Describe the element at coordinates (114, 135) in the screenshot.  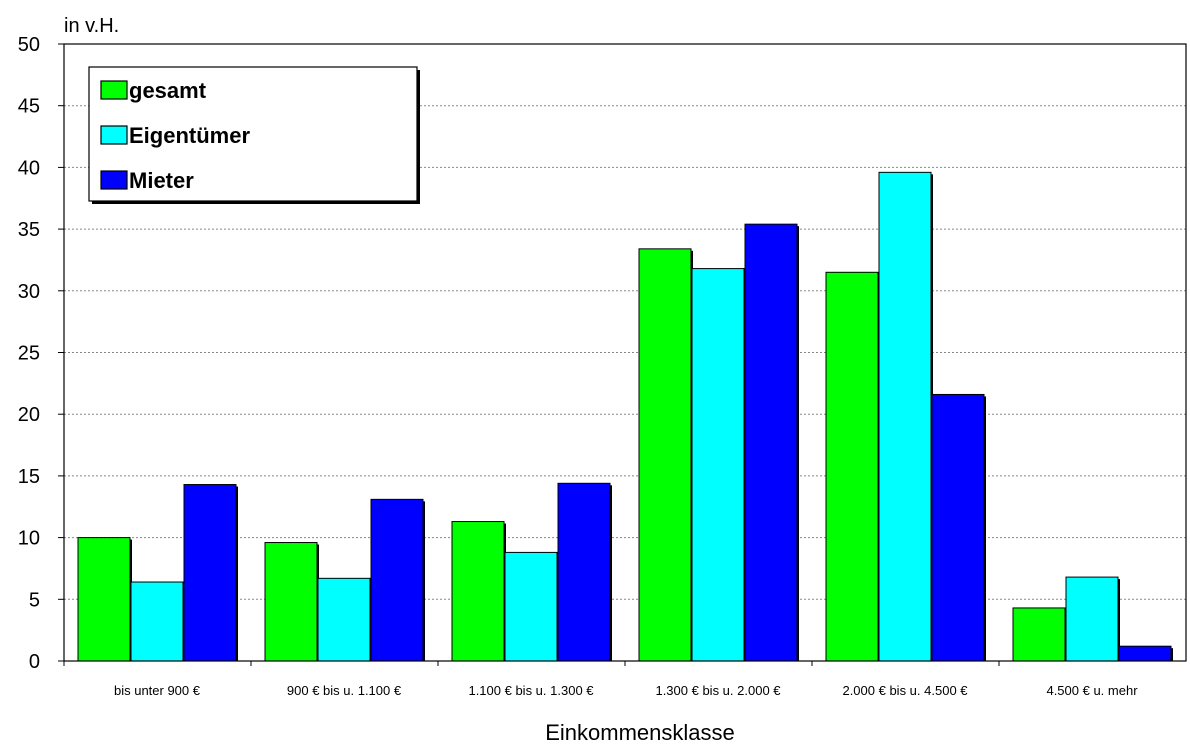
I see `legend-swatch-Eigentümer` at that location.